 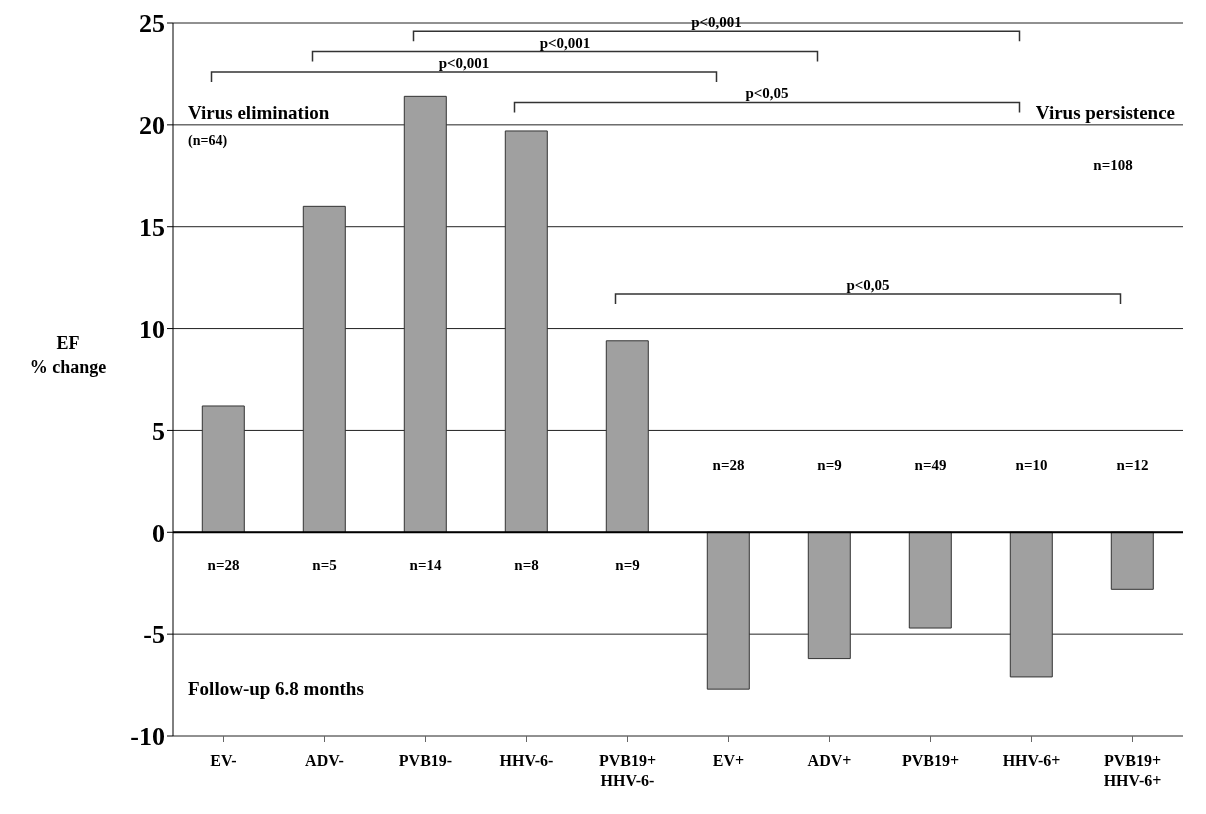 I want to click on annotation: n=12, so click(x=1132, y=465).